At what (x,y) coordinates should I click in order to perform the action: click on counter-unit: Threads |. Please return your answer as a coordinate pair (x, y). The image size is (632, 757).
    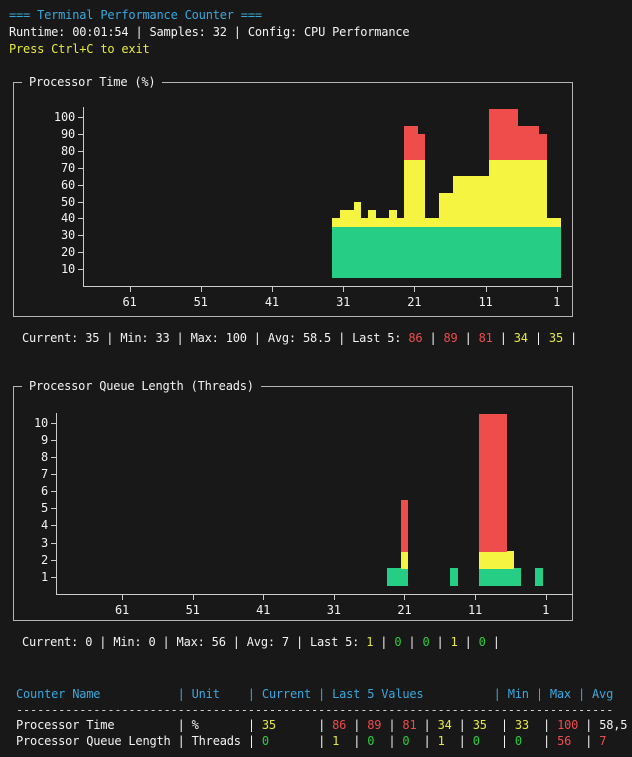
    Looking at the image, I should click on (226, 741).